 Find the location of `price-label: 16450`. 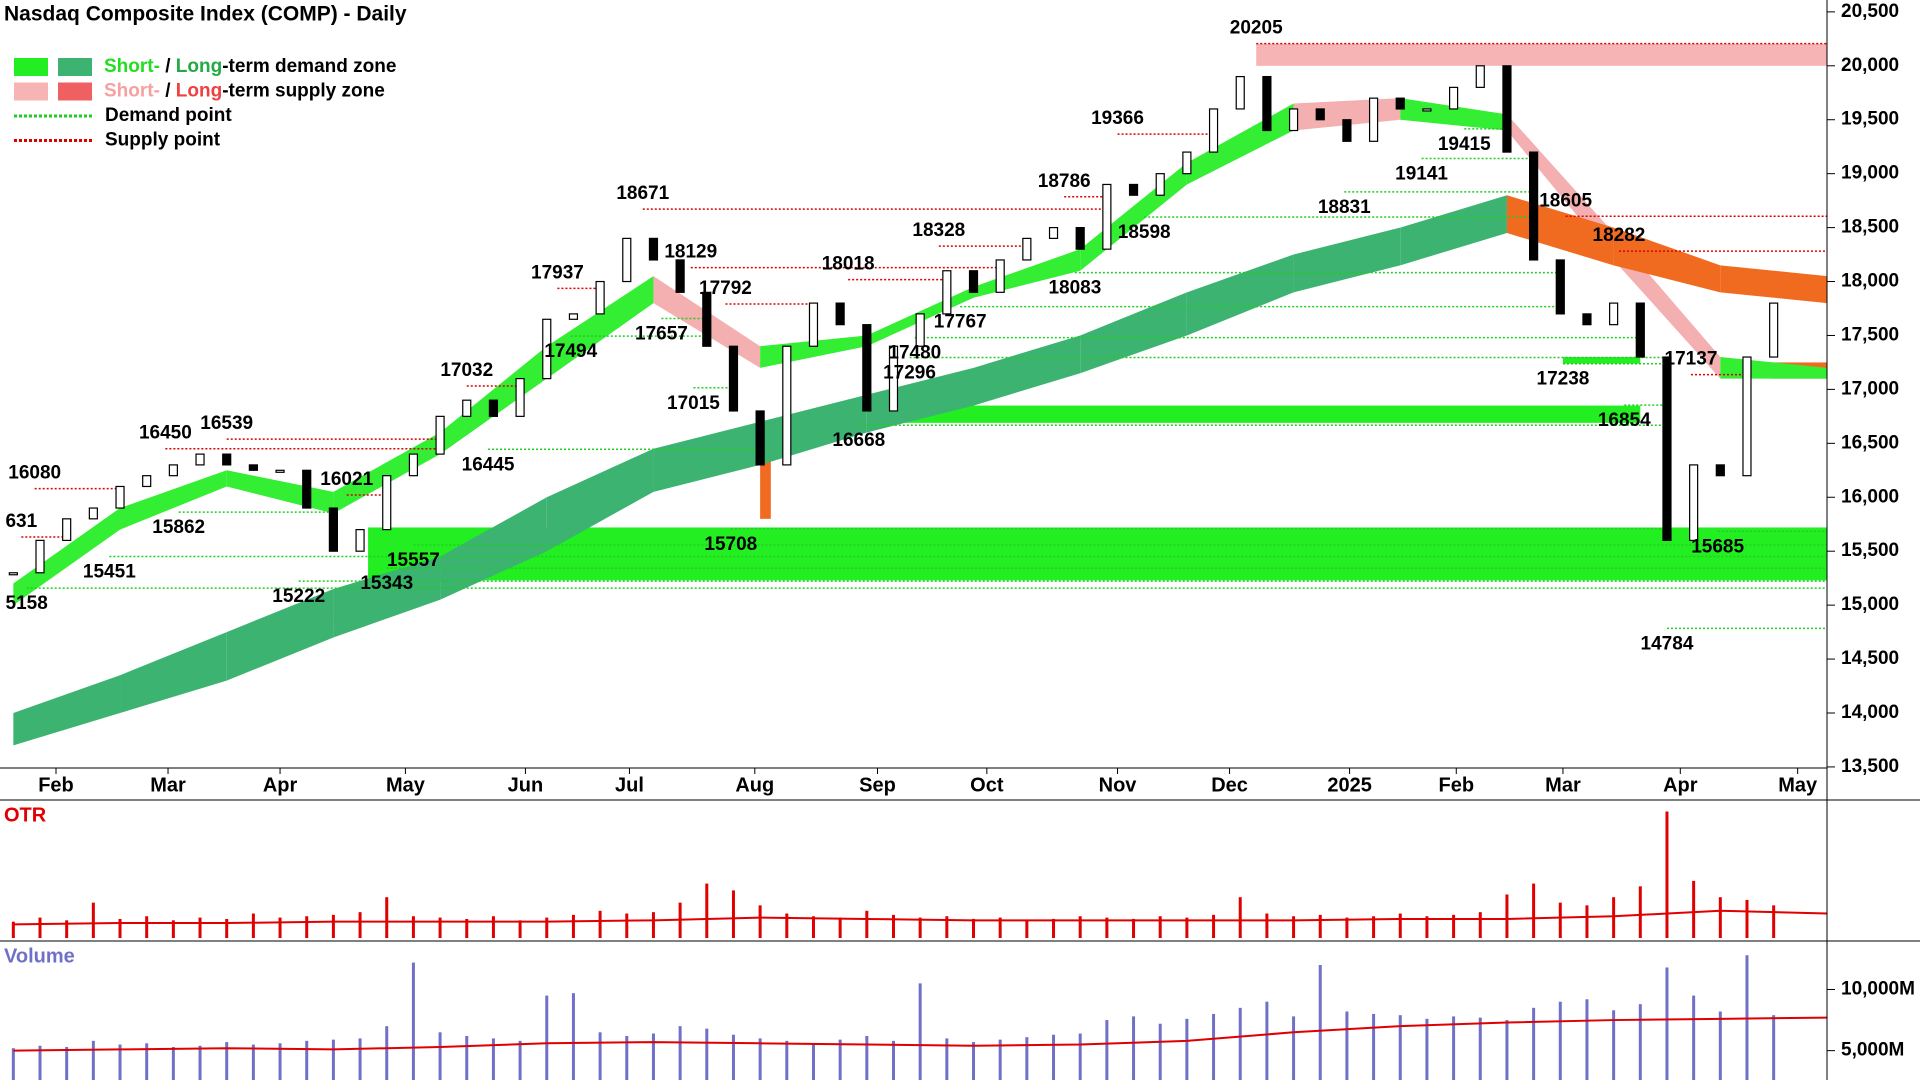

price-label: 16450 is located at coordinates (165, 433).